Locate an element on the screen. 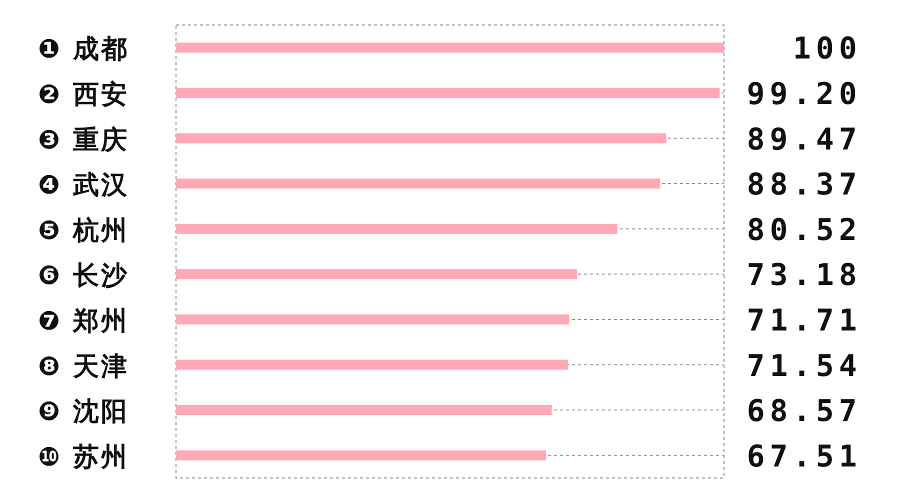  y-tick-label: ❶ 成都 is located at coordinates (84, 49).